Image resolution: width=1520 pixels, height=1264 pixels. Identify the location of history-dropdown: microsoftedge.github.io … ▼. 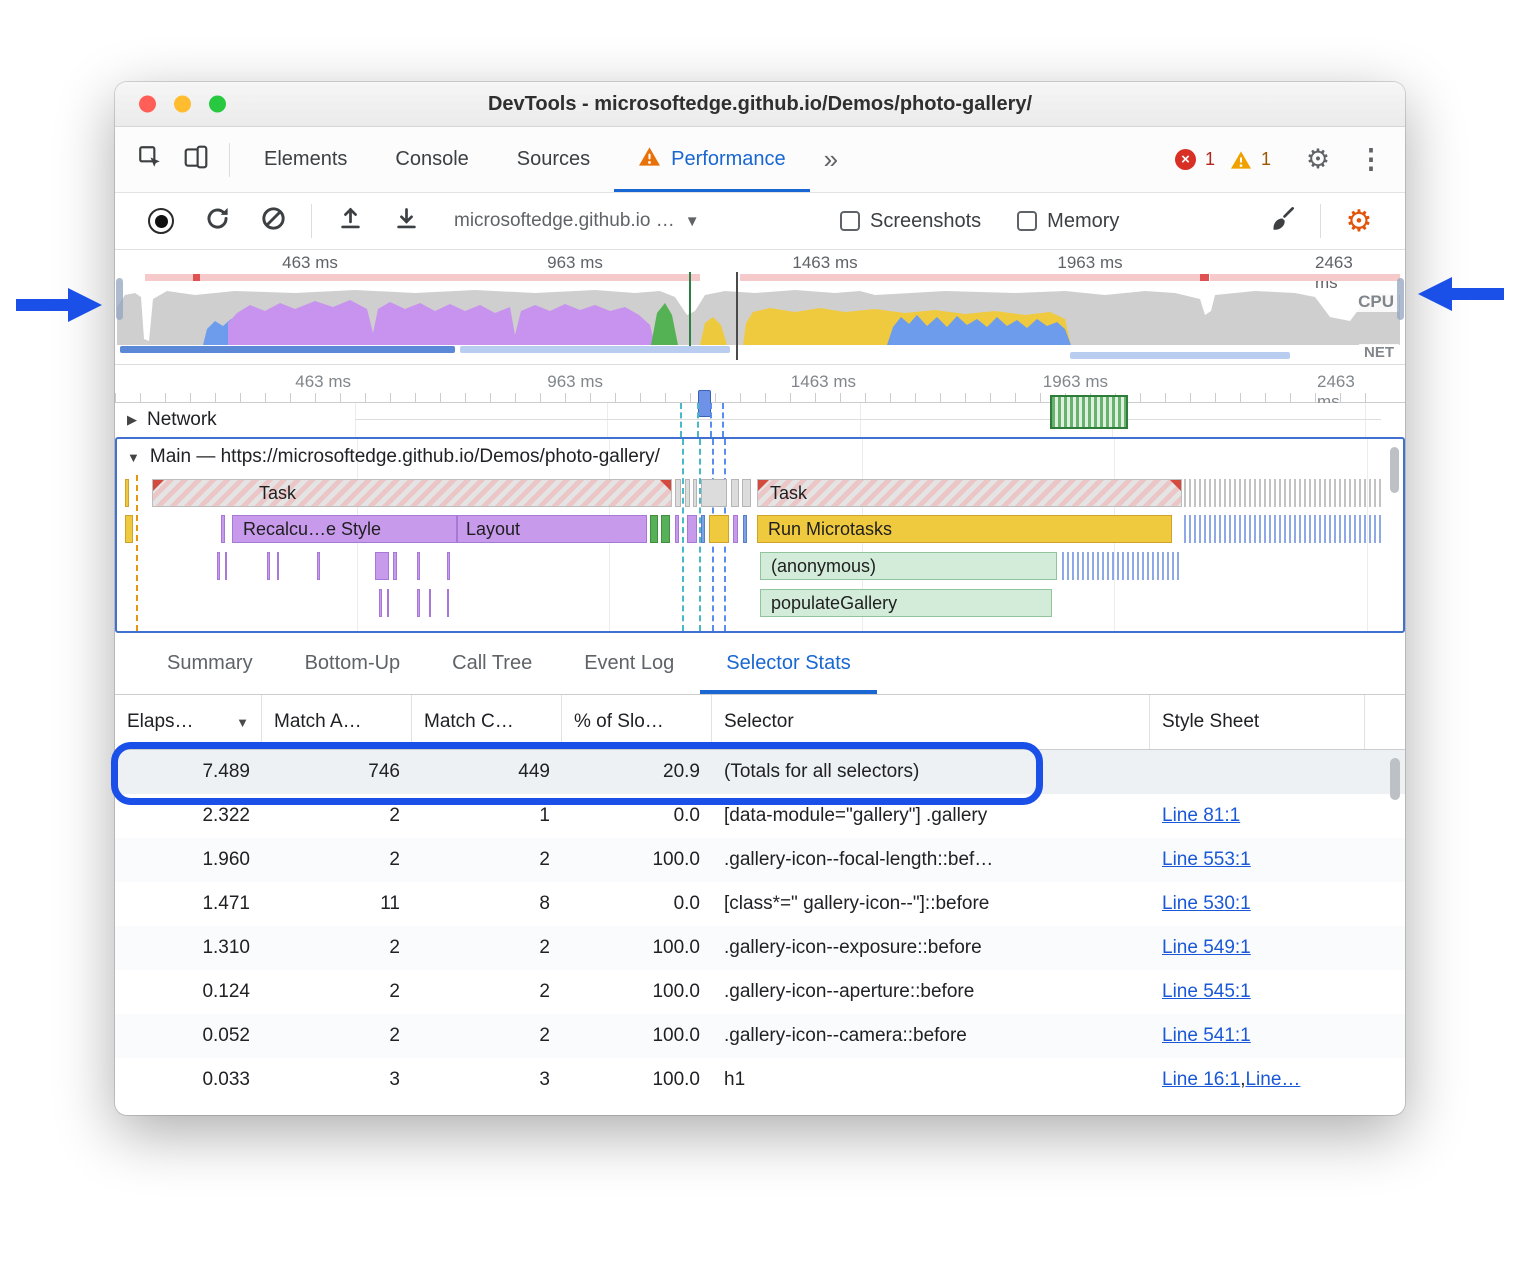
(577, 220).